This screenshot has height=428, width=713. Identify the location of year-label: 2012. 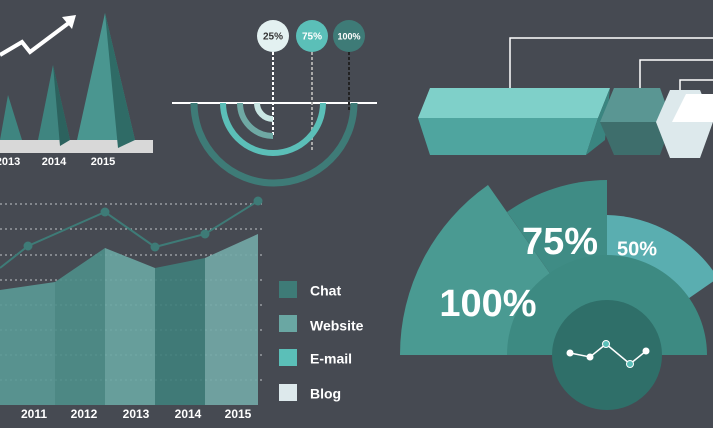
(84, 414).